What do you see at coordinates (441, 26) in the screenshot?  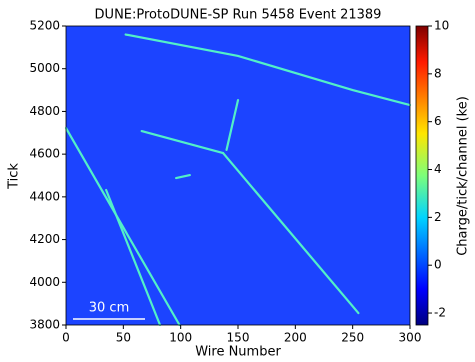 I see `colorbar-tick-label: 10` at bounding box center [441, 26].